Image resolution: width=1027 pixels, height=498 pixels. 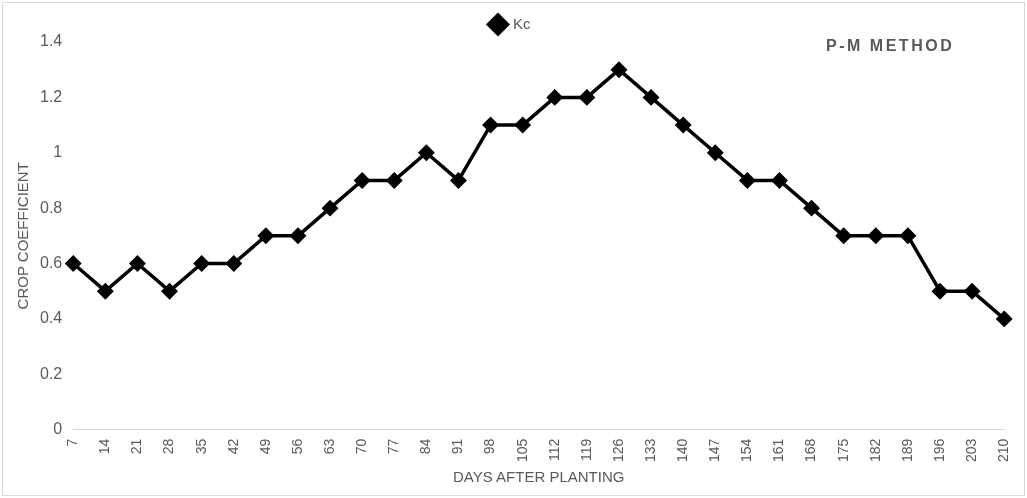 I want to click on x-axis-title: DAYS AFTER PLANTING, so click(x=539, y=477).